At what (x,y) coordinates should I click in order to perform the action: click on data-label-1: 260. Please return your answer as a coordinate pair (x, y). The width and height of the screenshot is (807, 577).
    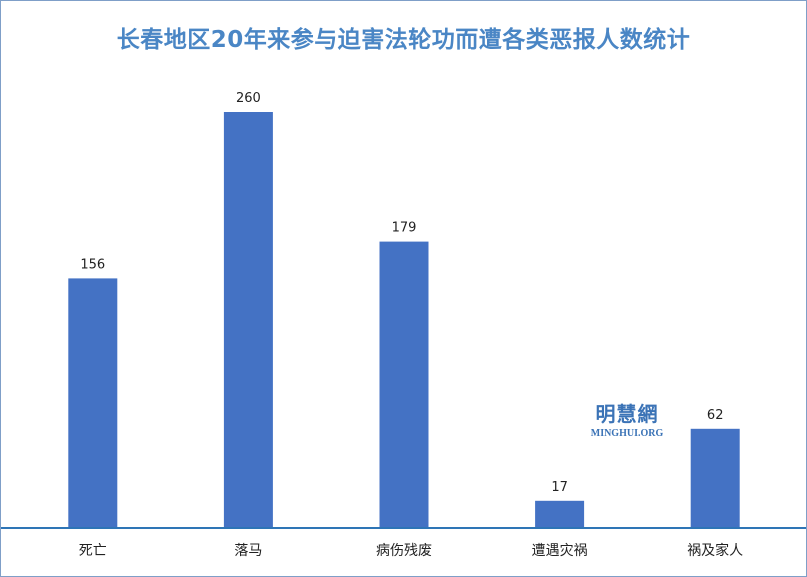
    Looking at the image, I should click on (248, 98).